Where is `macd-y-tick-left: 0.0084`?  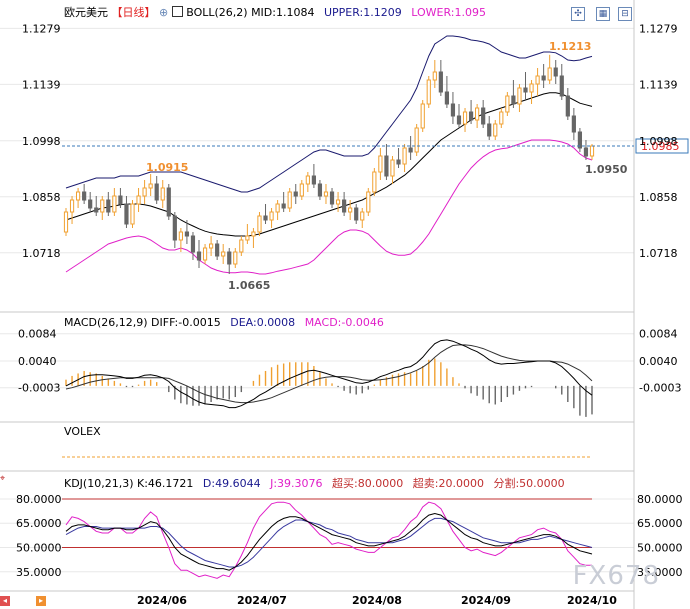 macd-y-tick-left: 0.0084 is located at coordinates (37, 334).